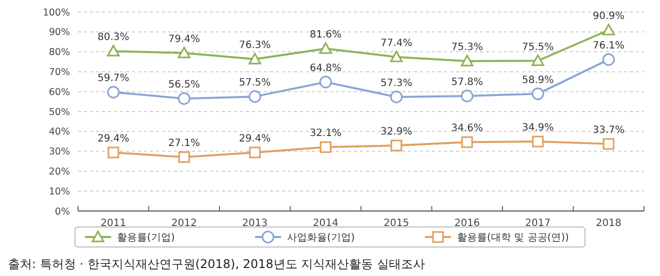  What do you see at coordinates (608, 16) in the screenshot?
I see `data-label: 90.9%` at bounding box center [608, 16].